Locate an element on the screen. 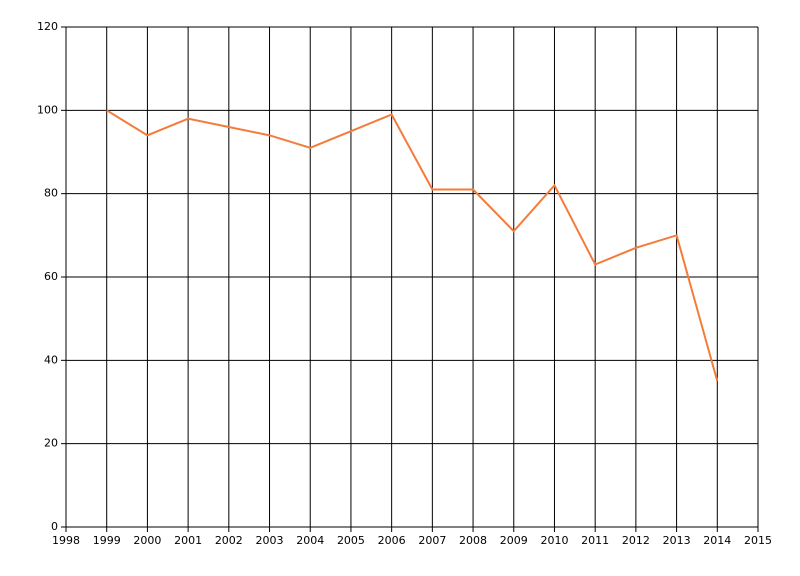 The height and width of the screenshot is (576, 800). x-tick-label: 2012 is located at coordinates (636, 540).